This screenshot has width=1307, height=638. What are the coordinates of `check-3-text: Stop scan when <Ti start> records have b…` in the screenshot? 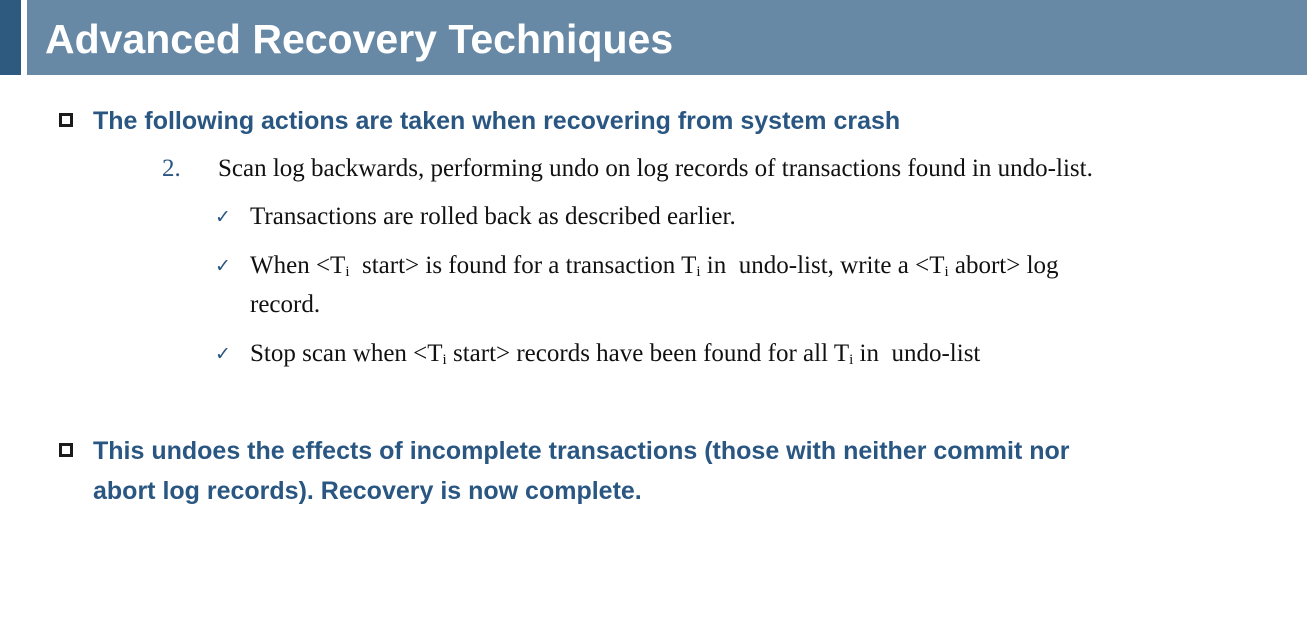 It's located at (615, 354).